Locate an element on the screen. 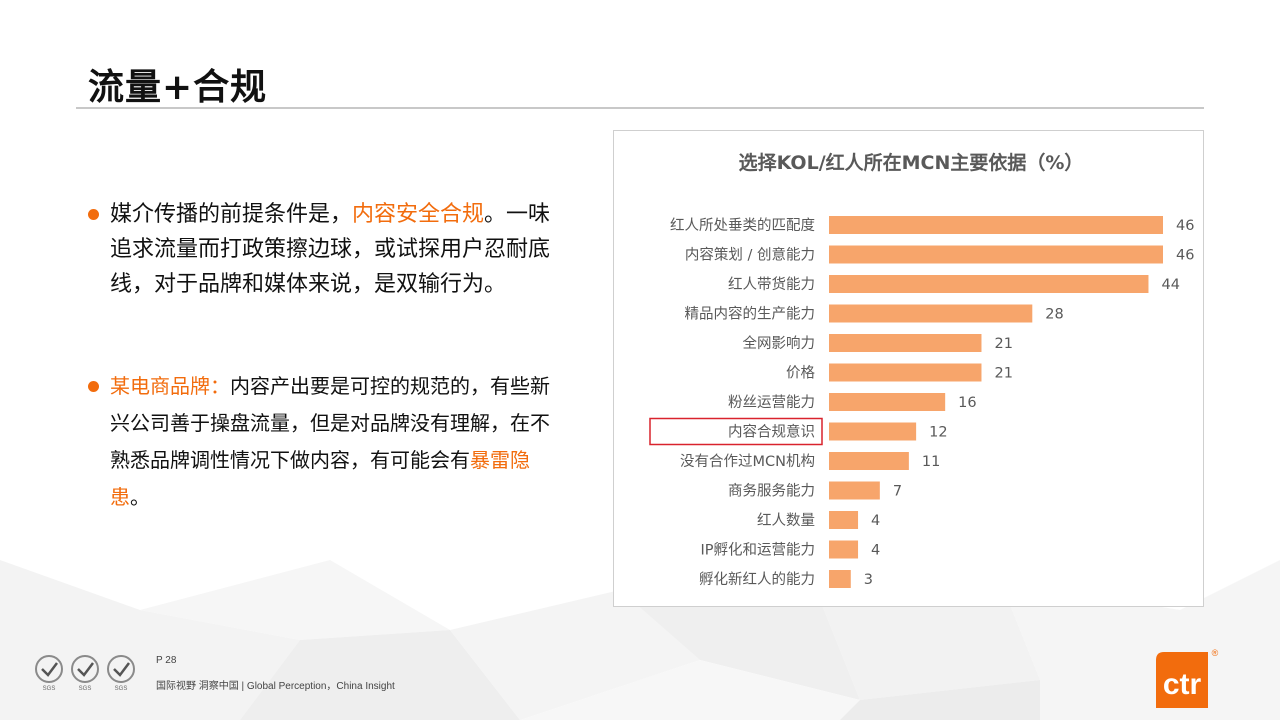 This screenshot has height=720, width=1280. value-label-9: 11 is located at coordinates (931, 462).